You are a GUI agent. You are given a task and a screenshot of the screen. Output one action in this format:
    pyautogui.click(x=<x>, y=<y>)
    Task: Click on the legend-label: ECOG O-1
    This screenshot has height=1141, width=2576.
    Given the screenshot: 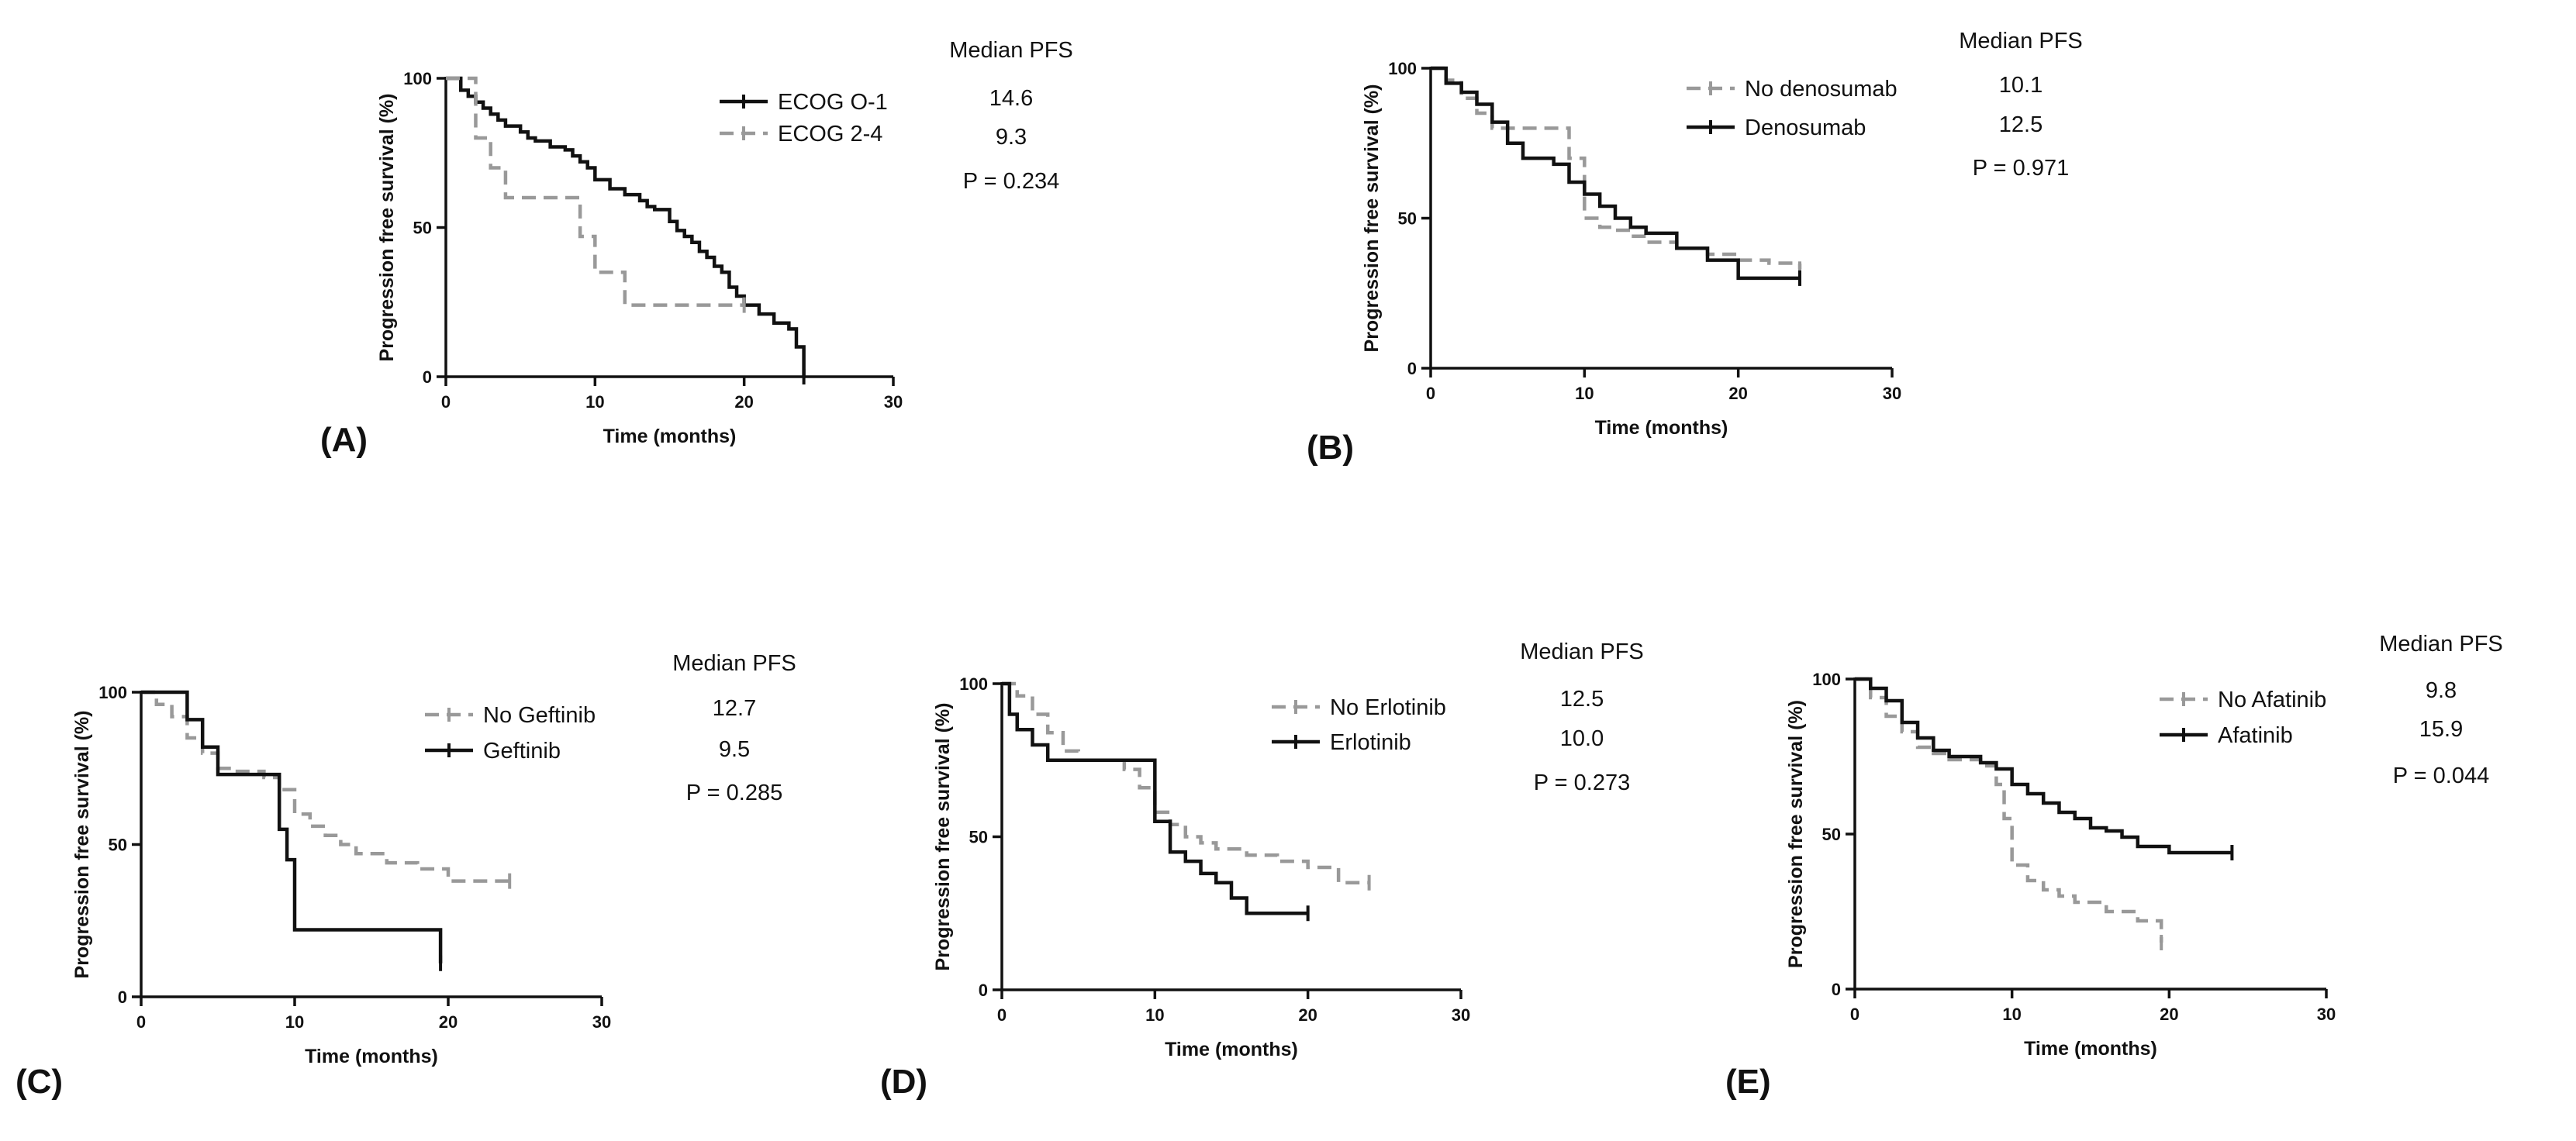 What is the action you would take?
    pyautogui.click(x=833, y=103)
    